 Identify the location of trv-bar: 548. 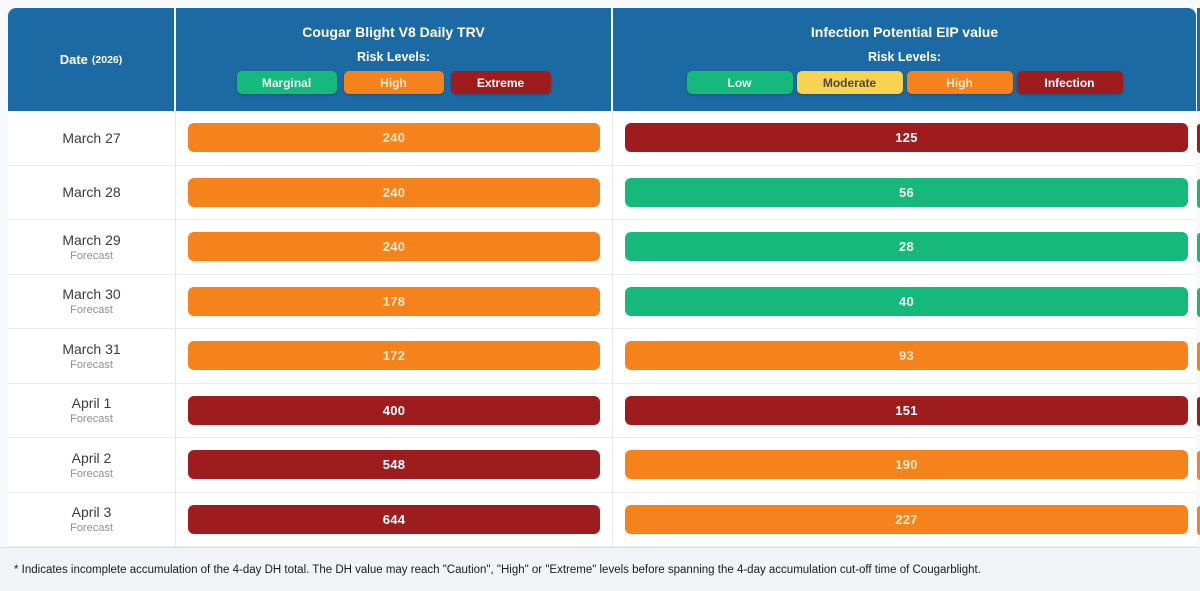
(394, 465).